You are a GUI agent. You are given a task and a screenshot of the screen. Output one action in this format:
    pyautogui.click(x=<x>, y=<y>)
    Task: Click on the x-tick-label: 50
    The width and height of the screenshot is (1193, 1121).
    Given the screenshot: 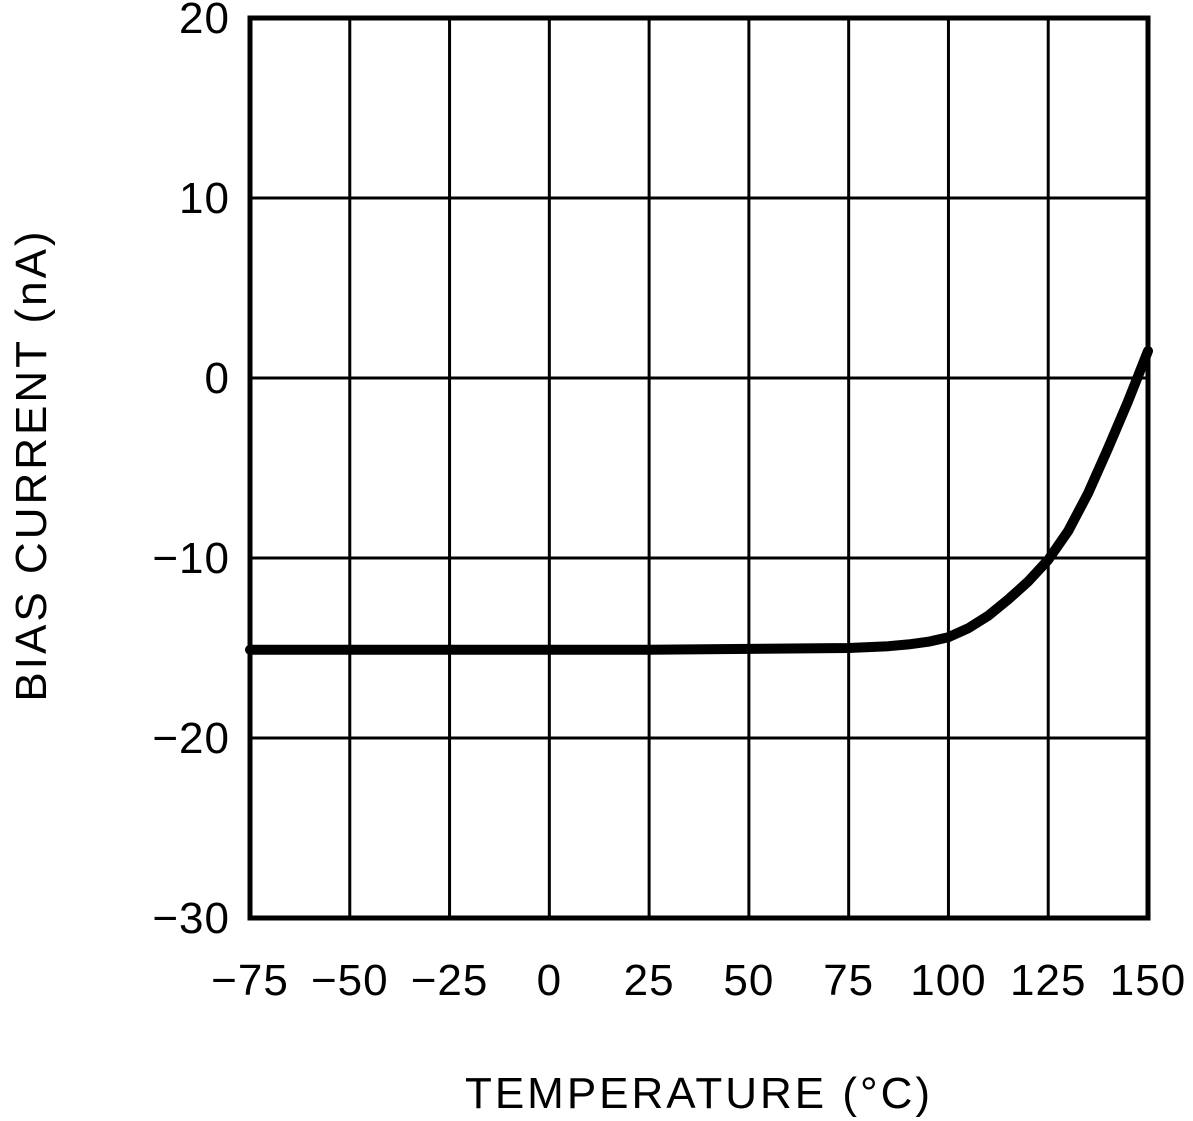 What is the action you would take?
    pyautogui.click(x=748, y=980)
    